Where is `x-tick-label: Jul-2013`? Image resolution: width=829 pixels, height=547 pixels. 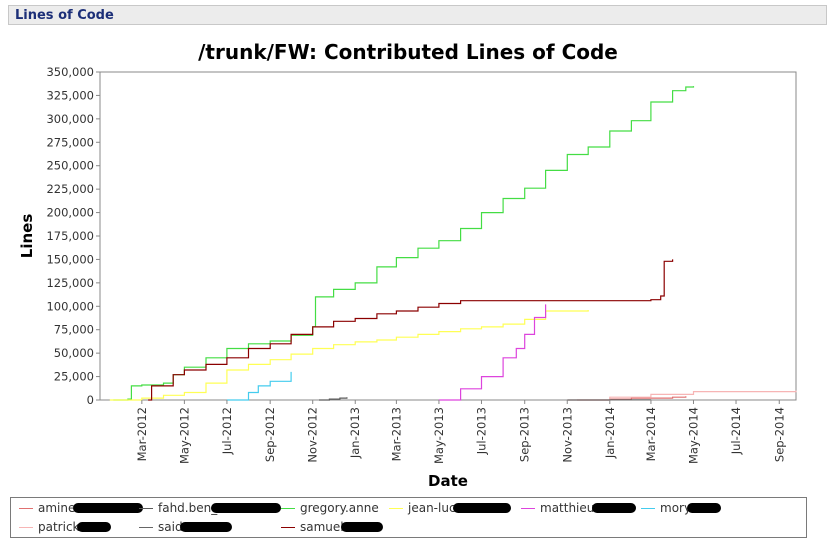
x-tick-label: Jul-2013 is located at coordinates (481, 431).